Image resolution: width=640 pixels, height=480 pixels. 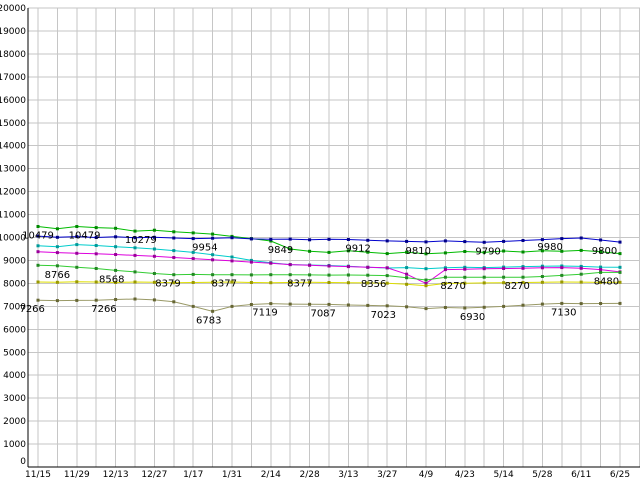 I want to click on y-tick-label: 9000, so click(x=14, y=261).